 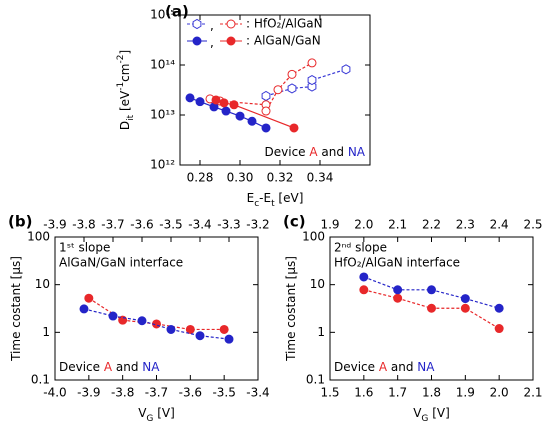 I want to click on panel-label: (a), so click(x=177, y=12).